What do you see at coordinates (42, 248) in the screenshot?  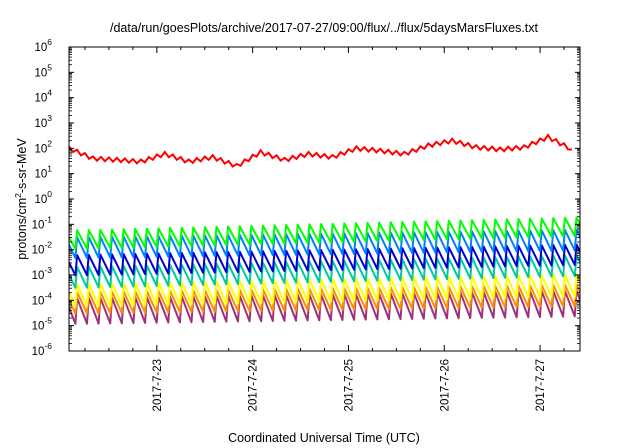 I see `y-tick-label: 10⁻²` at bounding box center [42, 248].